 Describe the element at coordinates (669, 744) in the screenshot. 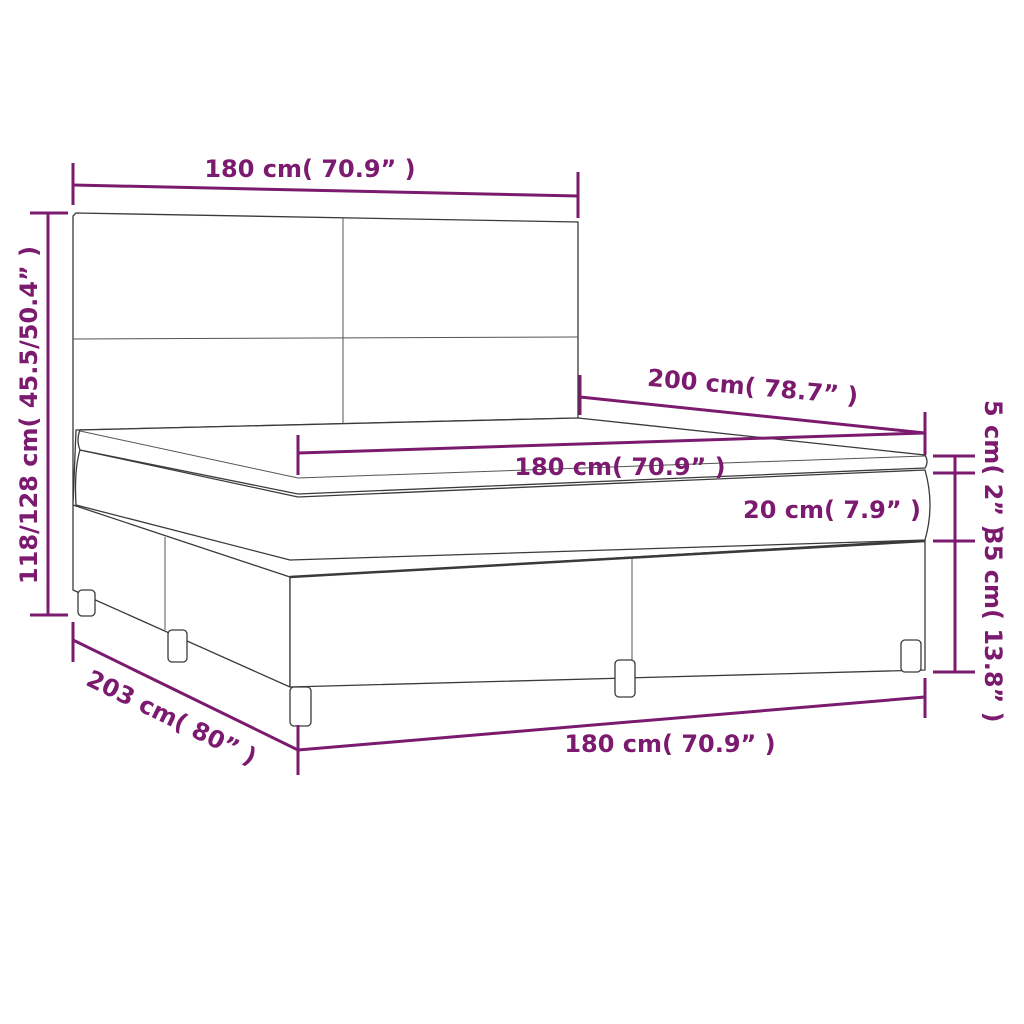

I see `base-width-label: 180 cm( 70.9” )` at that location.